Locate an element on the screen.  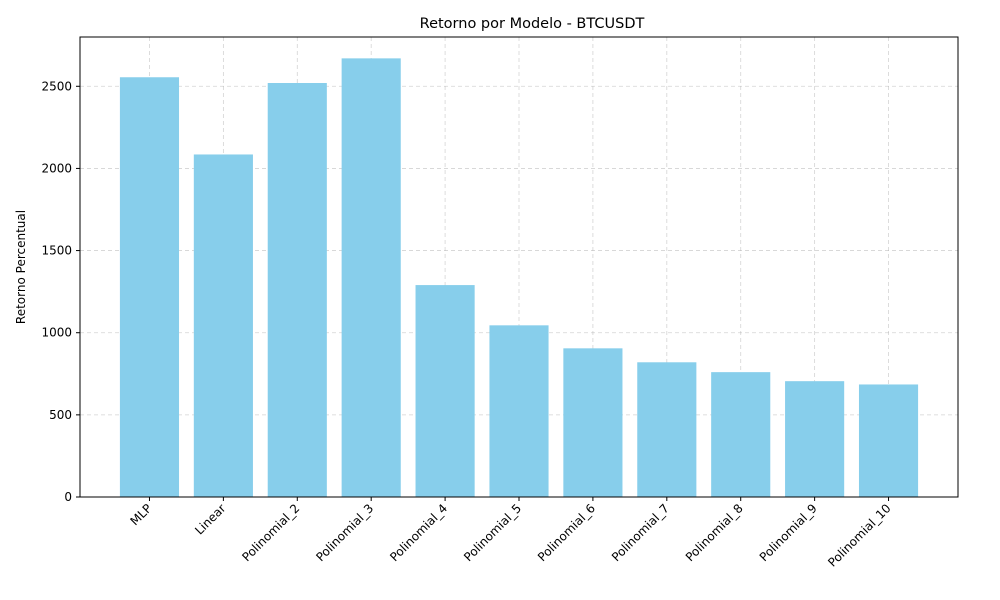
x-tick-label: Polinomial_6 is located at coordinates (566, 532).